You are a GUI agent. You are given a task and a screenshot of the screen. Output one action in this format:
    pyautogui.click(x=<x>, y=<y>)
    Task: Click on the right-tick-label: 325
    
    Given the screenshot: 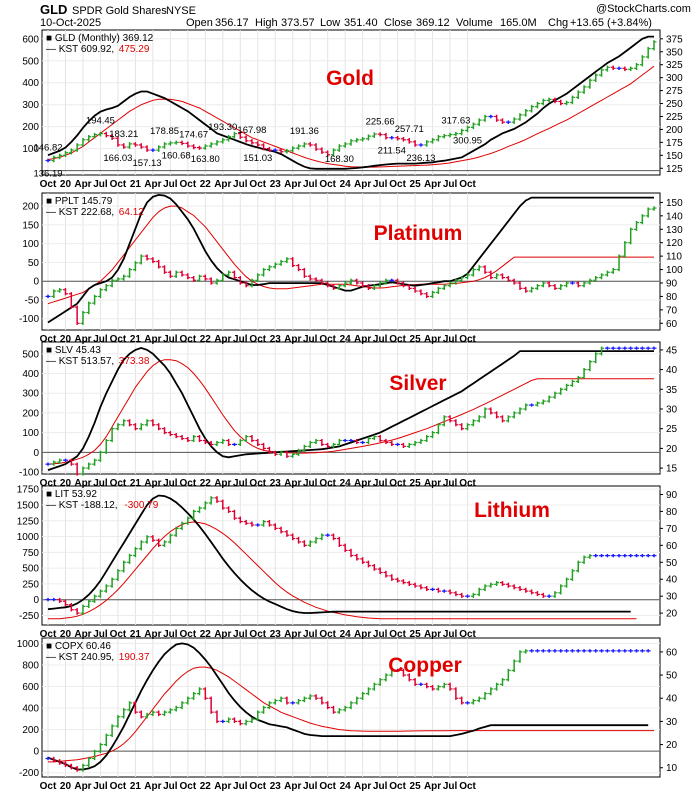 What is the action you would take?
    pyautogui.click(x=674, y=65)
    